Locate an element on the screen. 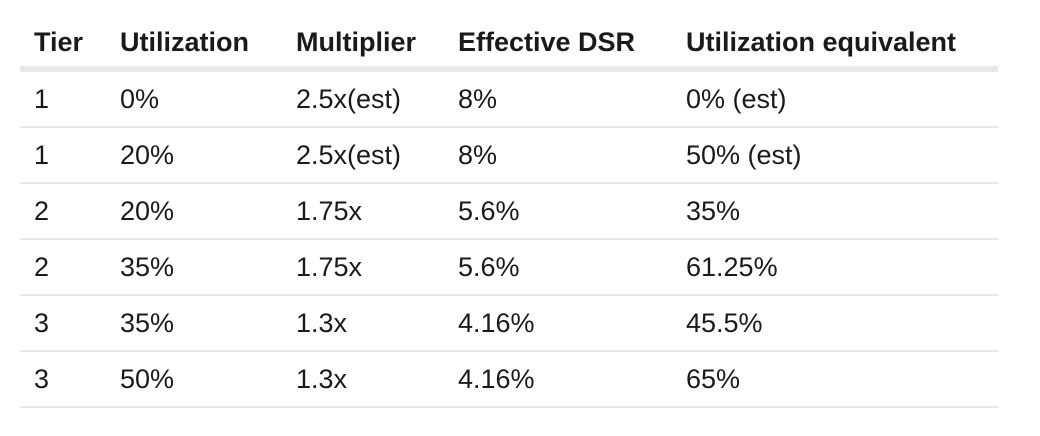 This screenshot has width=1040, height=436. header-utilization: Utilization is located at coordinates (194, 45).